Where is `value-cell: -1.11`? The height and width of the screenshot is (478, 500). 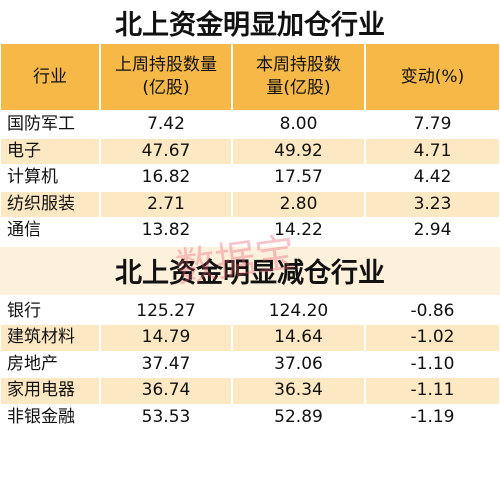 value-cell: -1.11 is located at coordinates (432, 391).